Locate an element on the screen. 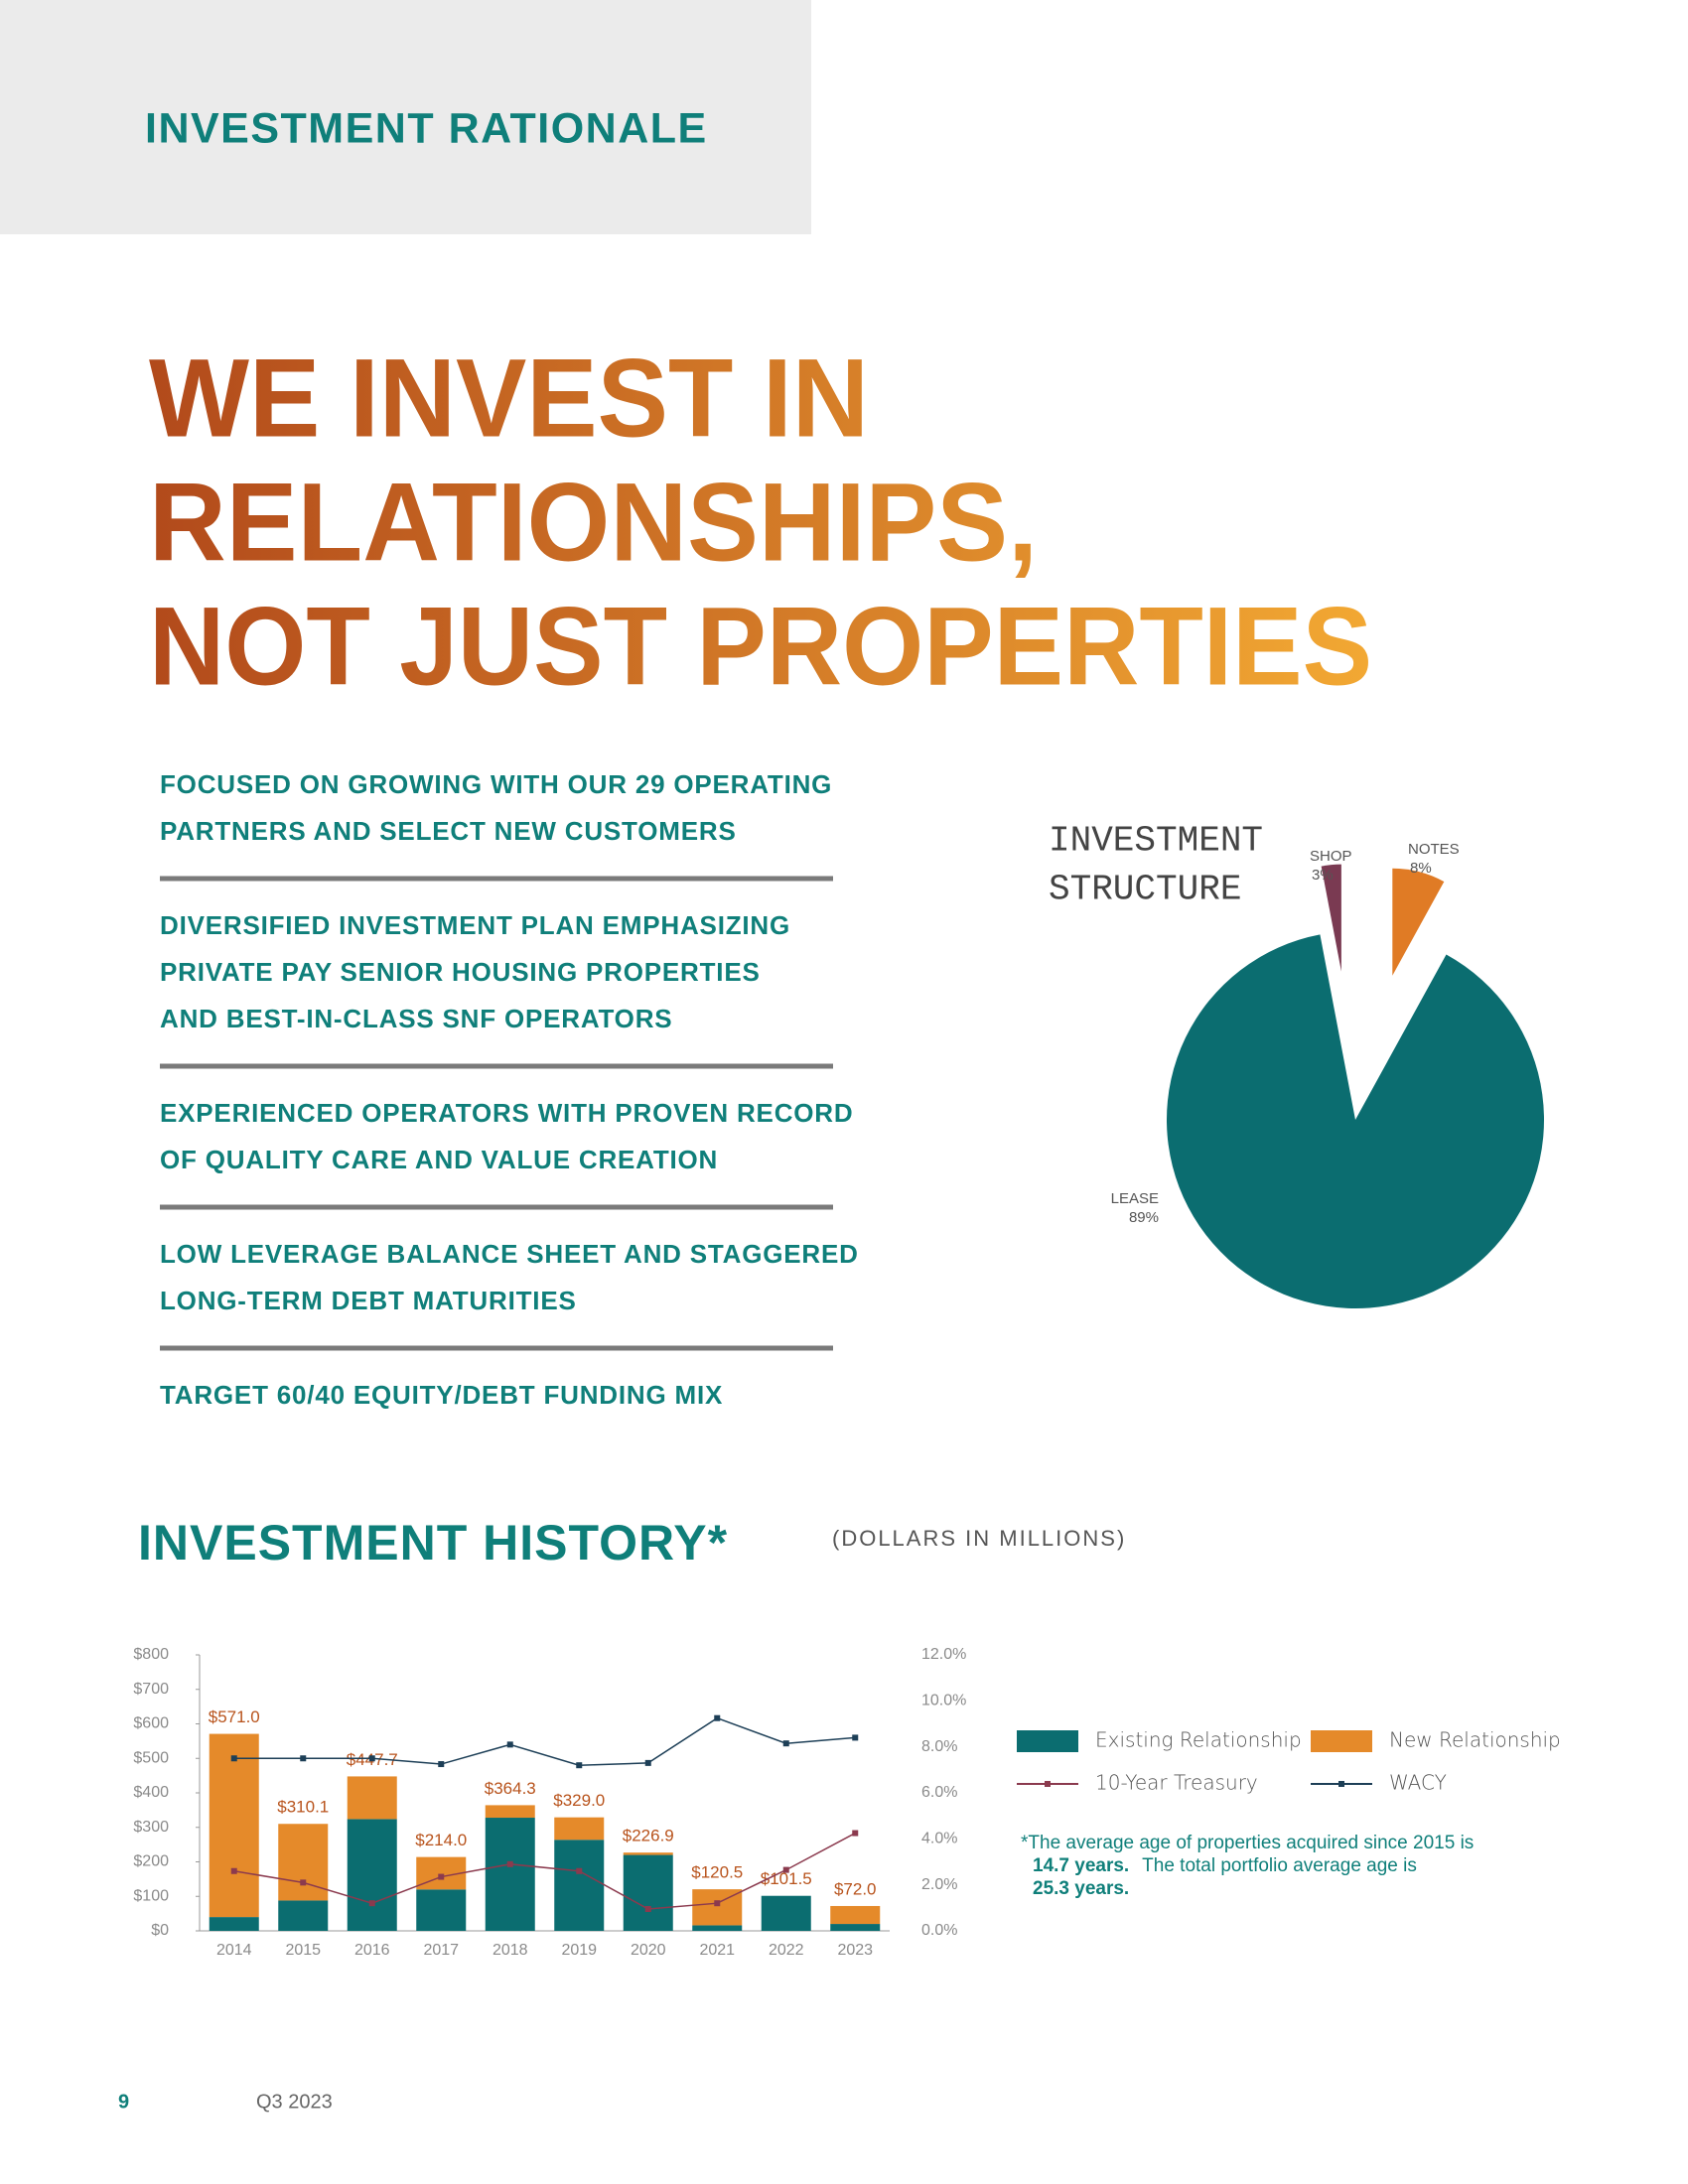  pie-title: INVESTMENT is located at coordinates (1156, 841).